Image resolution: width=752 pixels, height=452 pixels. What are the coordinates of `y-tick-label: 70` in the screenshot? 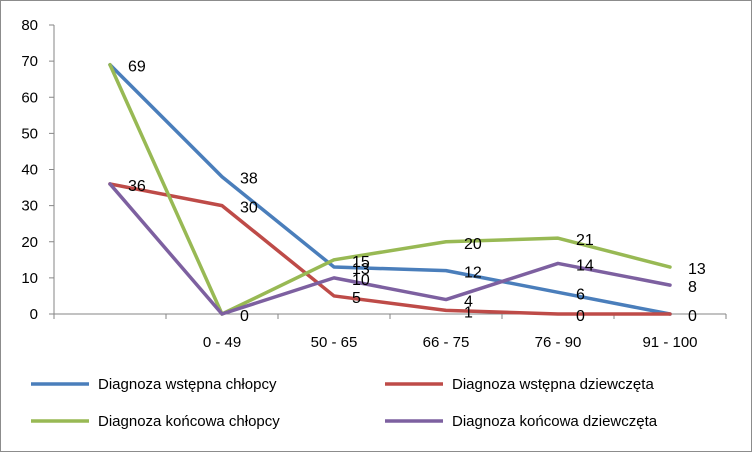 It's located at (29, 61).